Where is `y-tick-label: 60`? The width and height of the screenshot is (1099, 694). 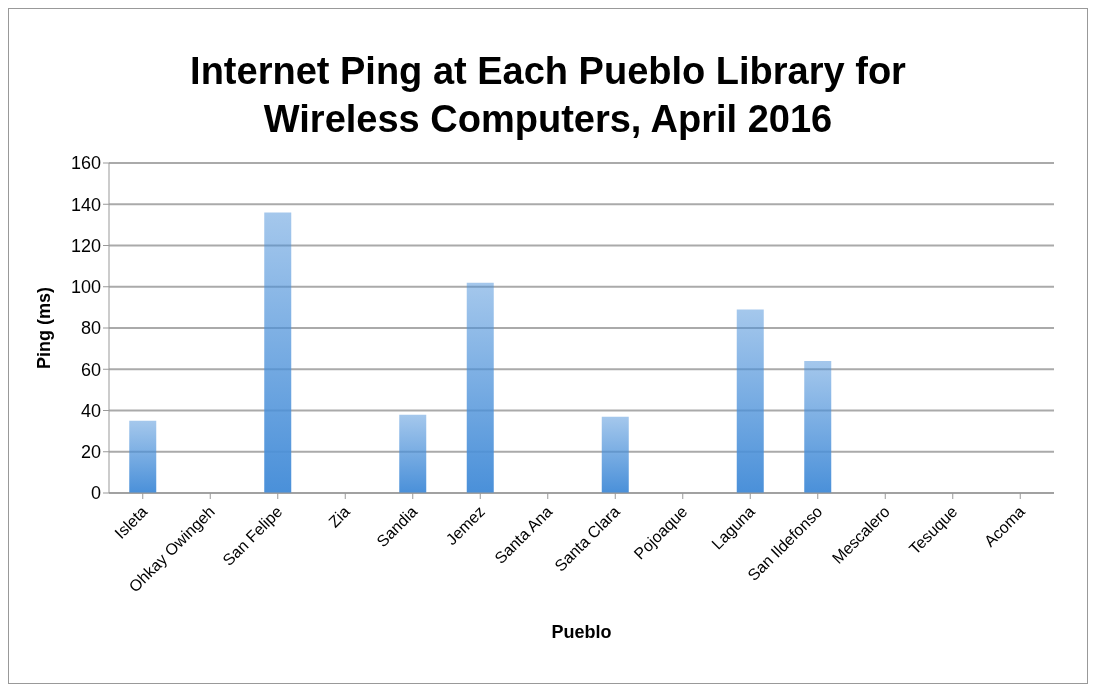 y-tick-label: 60 is located at coordinates (90, 369).